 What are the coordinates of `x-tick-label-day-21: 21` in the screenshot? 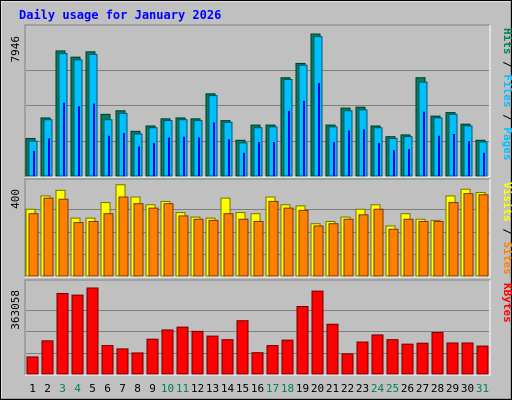 It's located at (332, 388).